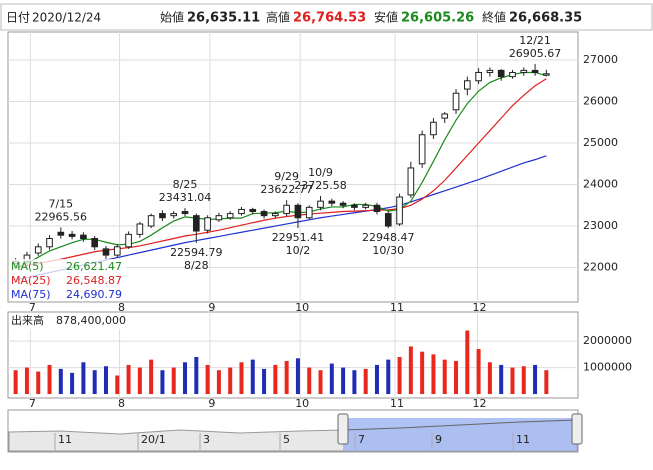 The image size is (653, 470). Describe the element at coordinates (600, 142) in the screenshot. I see `y-tick-label: 25000` at that location.